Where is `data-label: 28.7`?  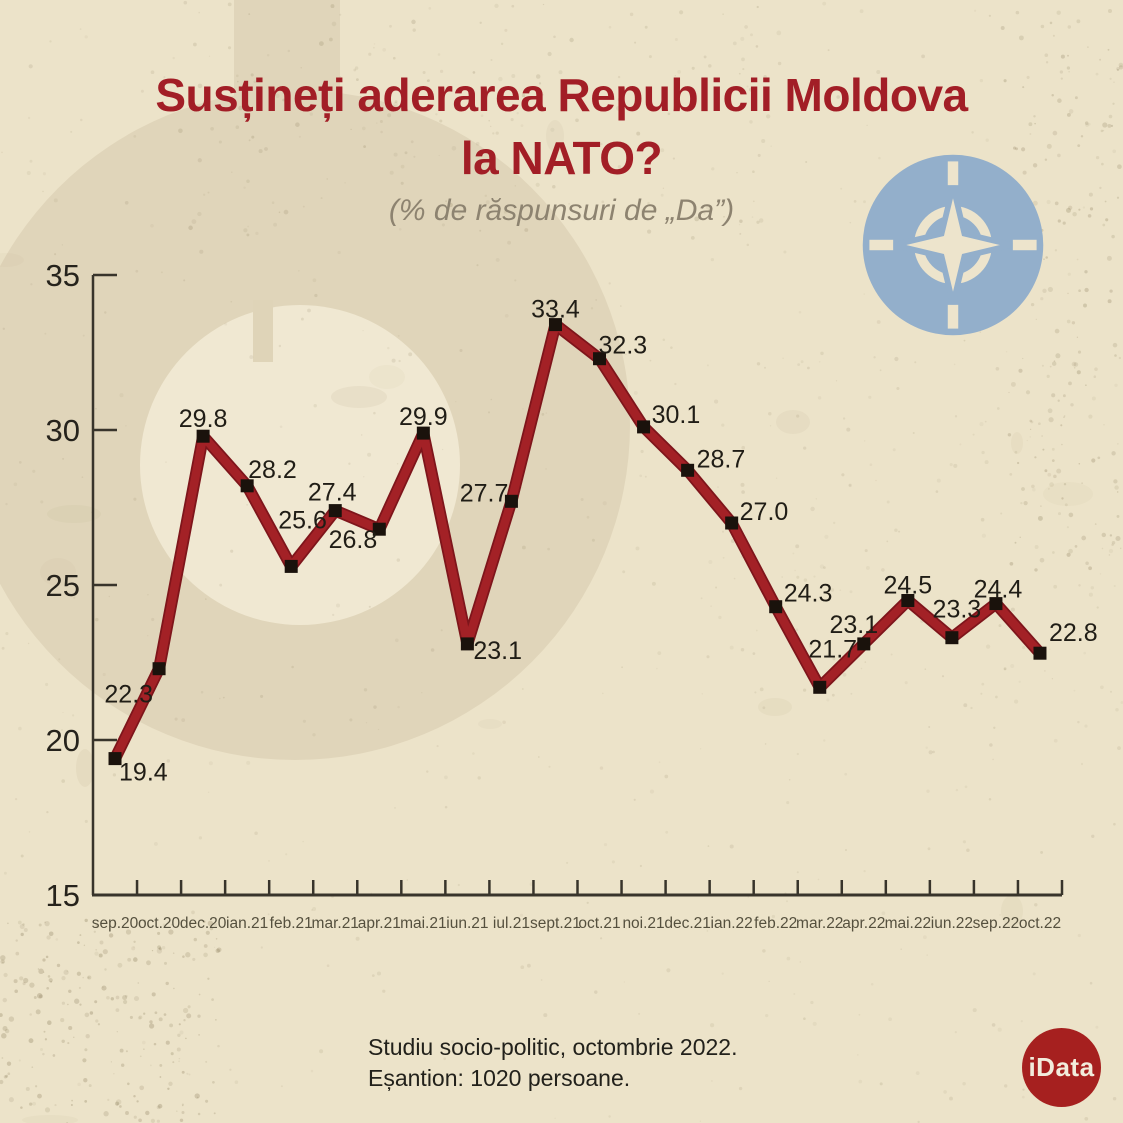
data-label: 28.7 is located at coordinates (721, 459).